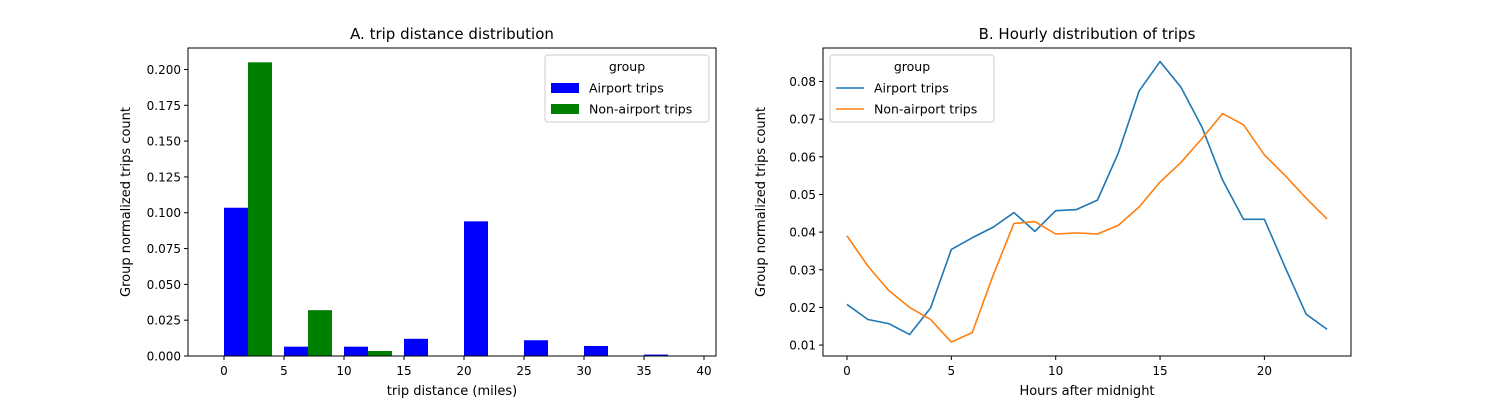 The width and height of the screenshot is (1500, 404). What do you see at coordinates (164, 357) in the screenshot?
I see `y-tick-label: 0.000` at bounding box center [164, 357].